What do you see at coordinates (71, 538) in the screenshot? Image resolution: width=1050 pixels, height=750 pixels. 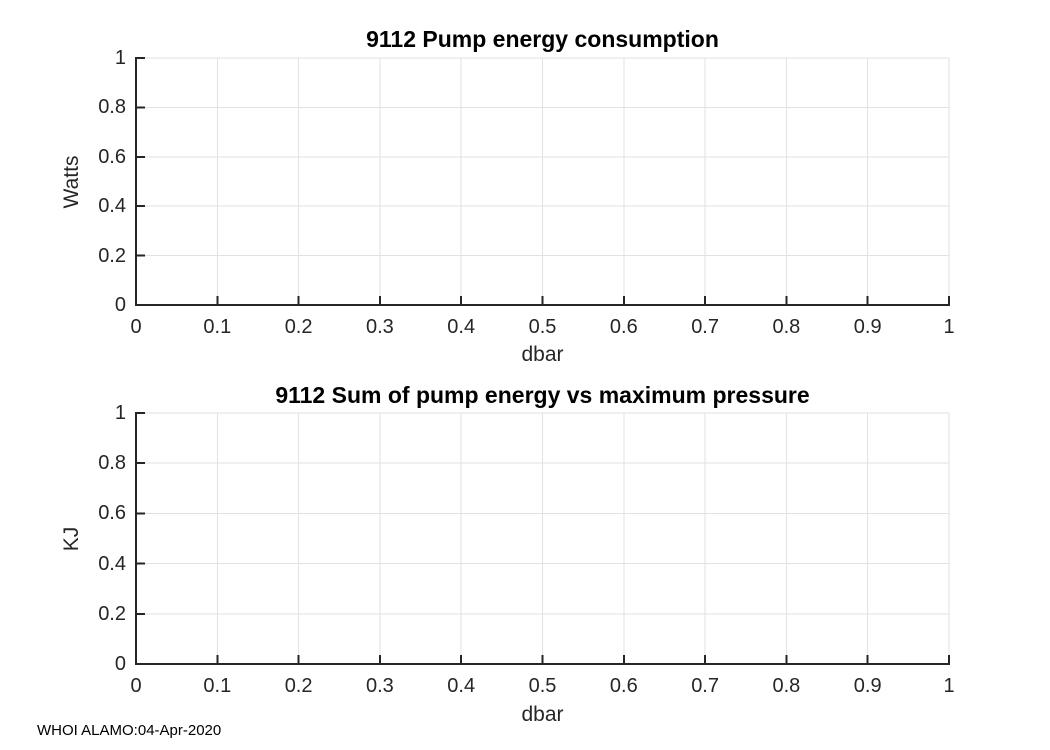 I see `y-axis-label: KJ` at bounding box center [71, 538].